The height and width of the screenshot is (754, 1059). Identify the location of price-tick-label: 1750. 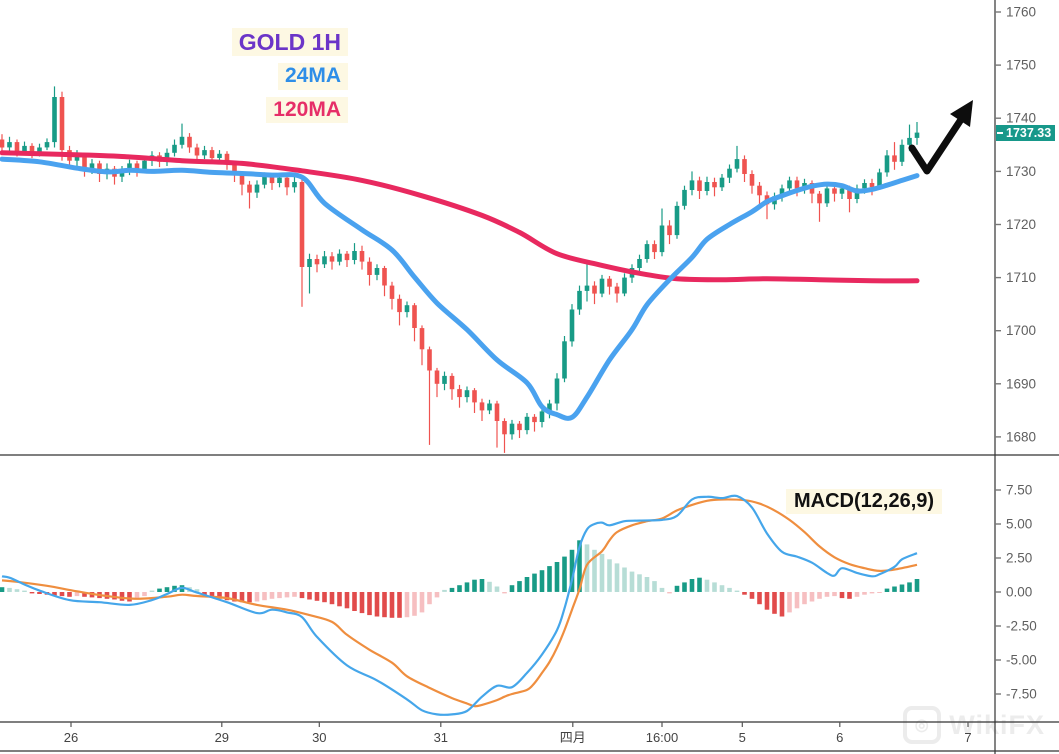
(1021, 65).